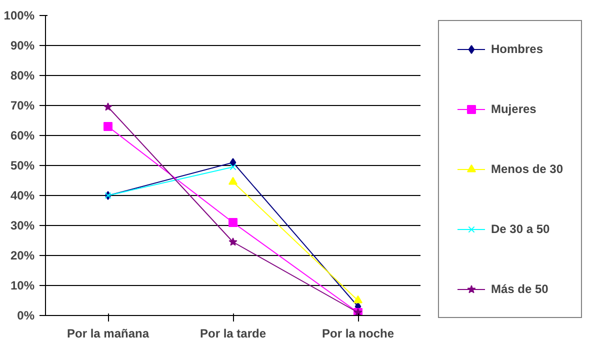 This screenshot has height=353, width=597. I want to click on legend-label: De 30 a 50, so click(520, 229).